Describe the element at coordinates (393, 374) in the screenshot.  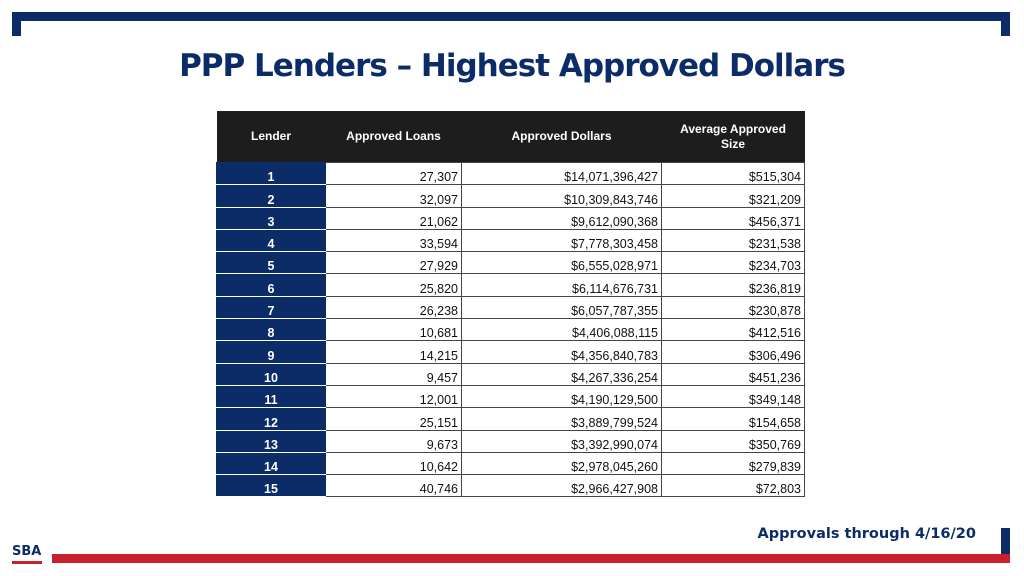
I see `cell-approved-loans: 9,457` at that location.